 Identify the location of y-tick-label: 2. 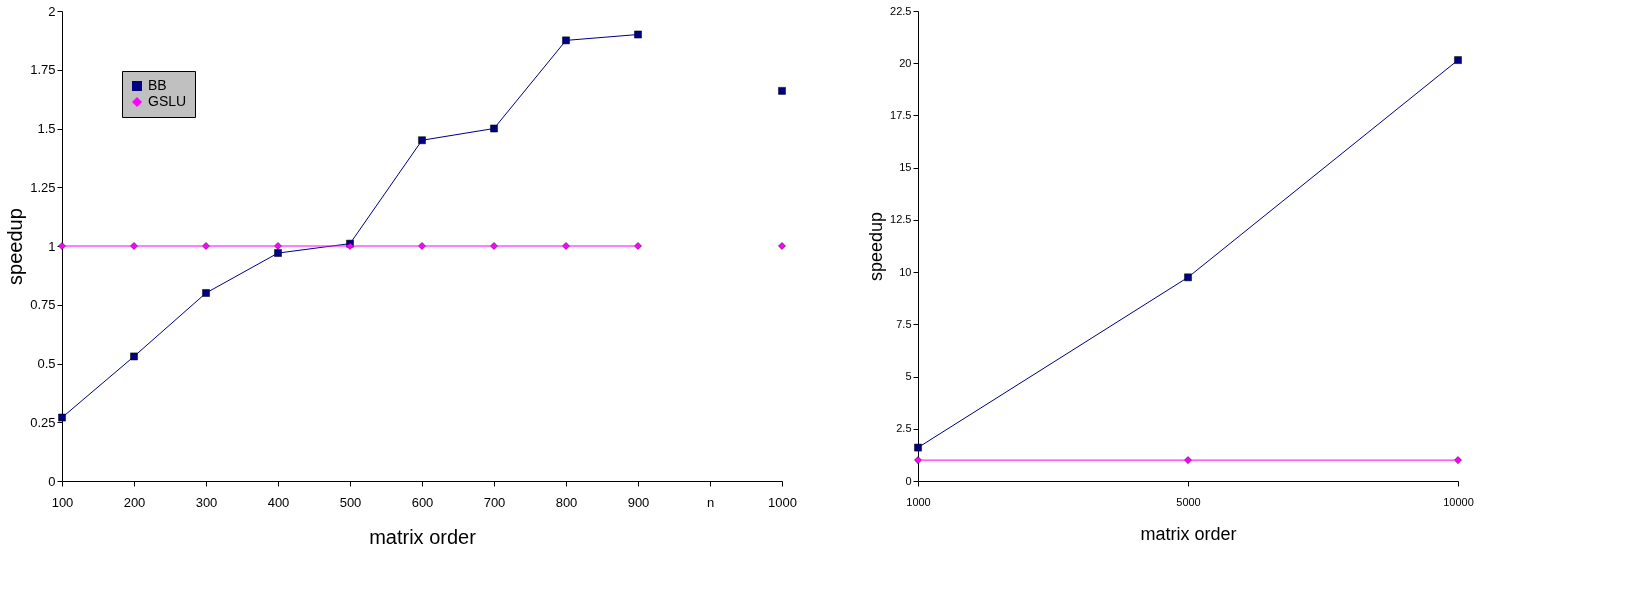
(52, 11).